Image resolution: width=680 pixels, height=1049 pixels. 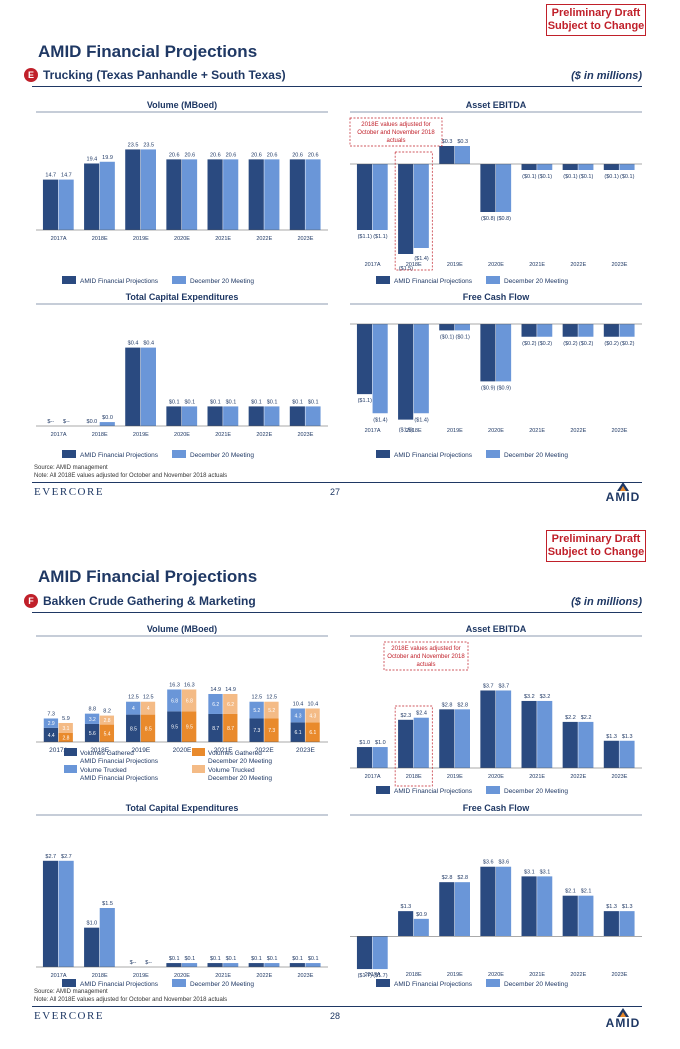 What do you see at coordinates (240, 761) in the screenshot?
I see `legend-label: December 20 Meeting` at bounding box center [240, 761].